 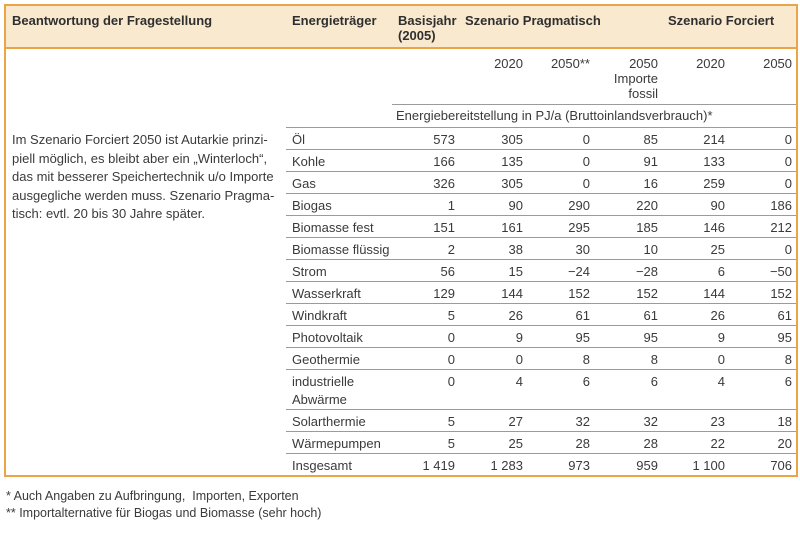 What do you see at coordinates (425, 225) in the screenshot?
I see `value-cell: 151` at bounding box center [425, 225].